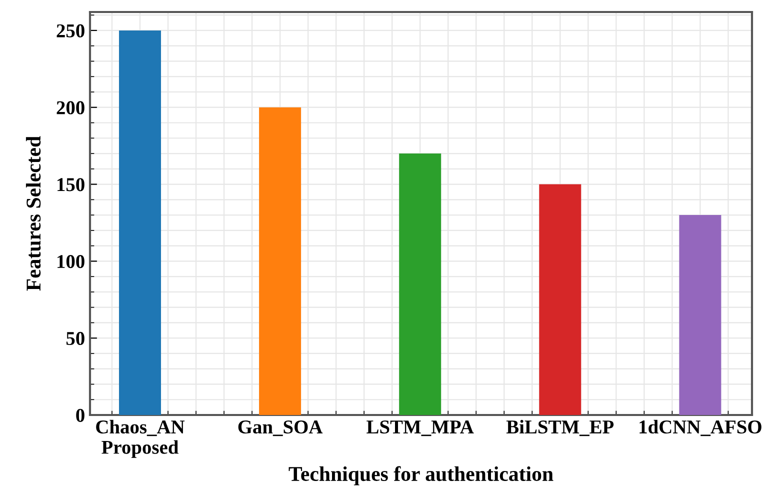 This screenshot has height=495, width=762. I want to click on y-axis-title: Features Selected, so click(33, 213).